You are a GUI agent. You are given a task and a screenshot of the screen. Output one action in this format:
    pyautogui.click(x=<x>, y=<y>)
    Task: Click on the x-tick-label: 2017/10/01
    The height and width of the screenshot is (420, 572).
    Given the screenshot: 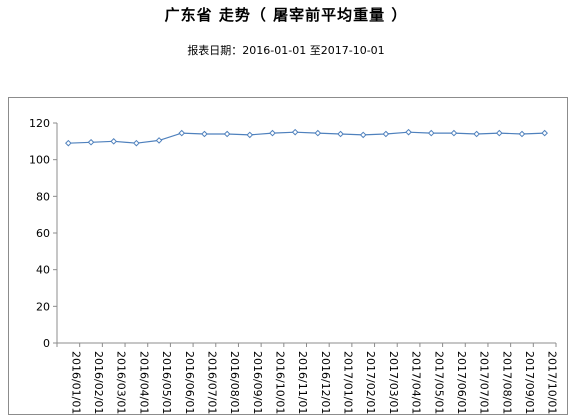 What is the action you would take?
    pyautogui.click(x=552, y=382)
    